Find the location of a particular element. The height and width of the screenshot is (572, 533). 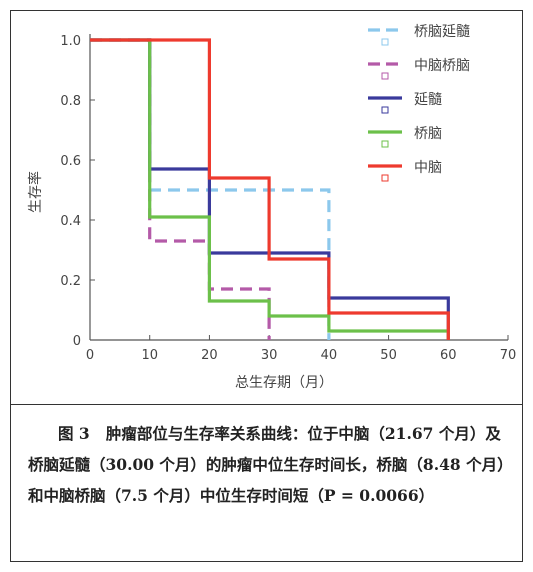

y-axis-label: 生存率 is located at coordinates (35, 192).